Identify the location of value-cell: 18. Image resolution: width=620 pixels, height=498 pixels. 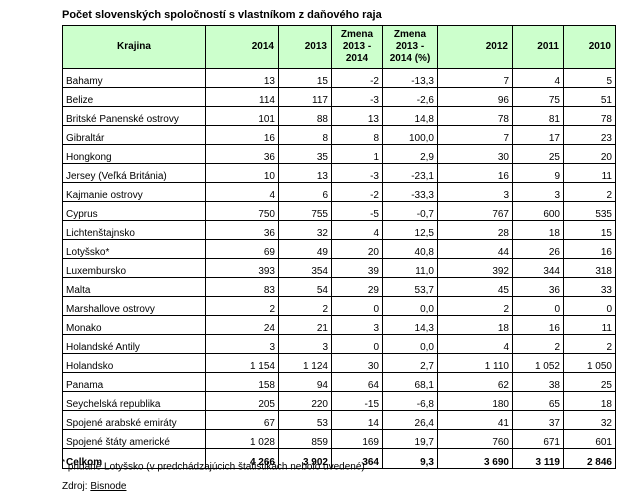
(475, 325).